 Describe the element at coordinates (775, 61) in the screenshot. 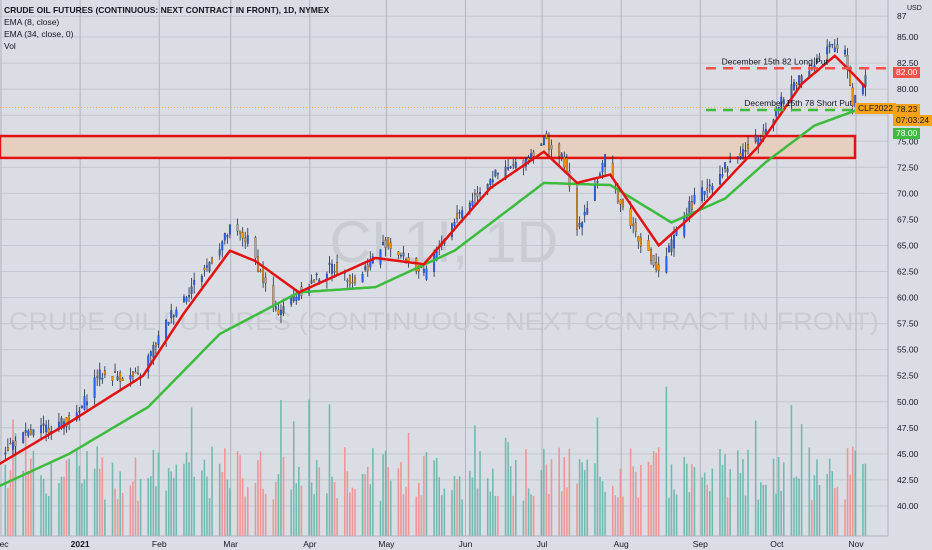

I see `long-put-label: December 15th 82 Long Put` at that location.